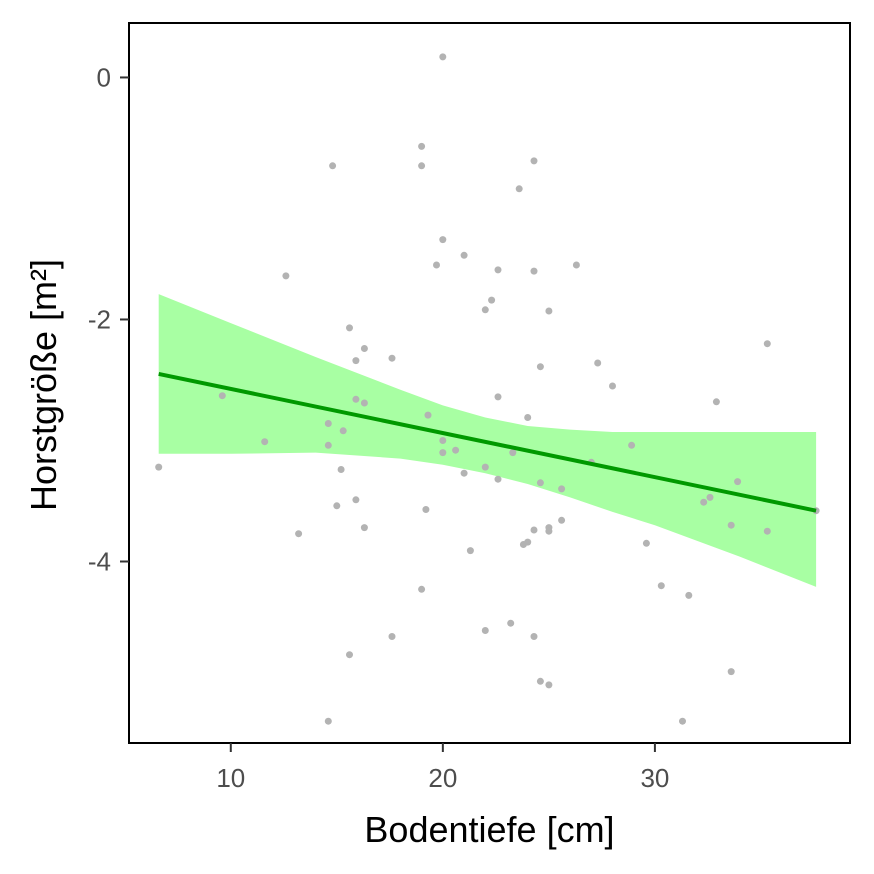 The image size is (874, 874). I want to click on y-axis: 0 -2 -4, so click(108, 319).